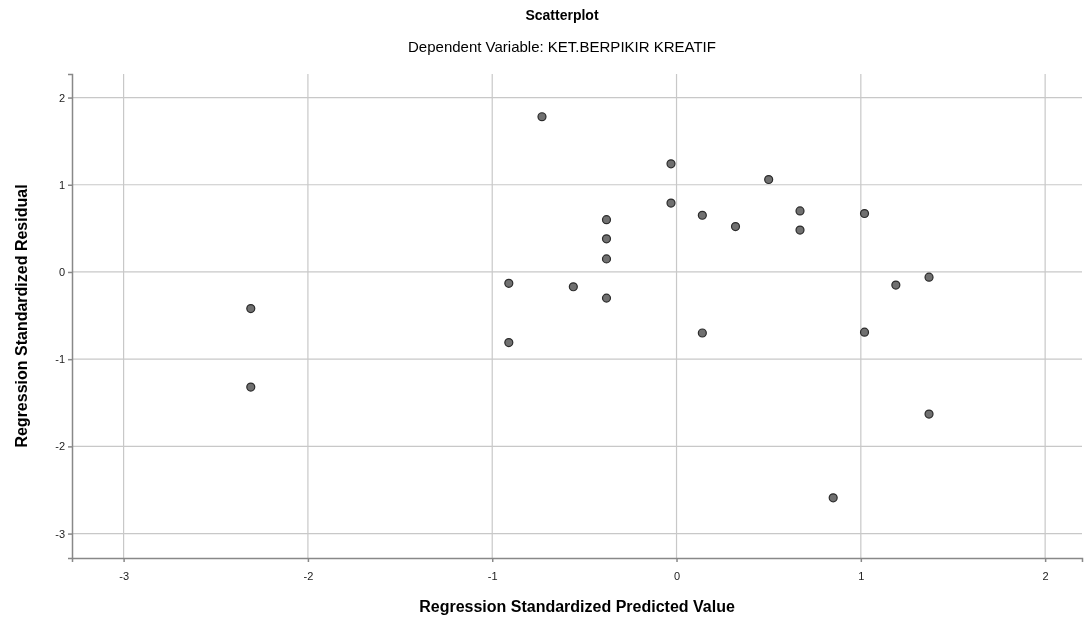 Image resolution: width=1084 pixels, height=622 pixels. What do you see at coordinates (60, 446) in the screenshot?
I see `y-tick-label: -2` at bounding box center [60, 446].